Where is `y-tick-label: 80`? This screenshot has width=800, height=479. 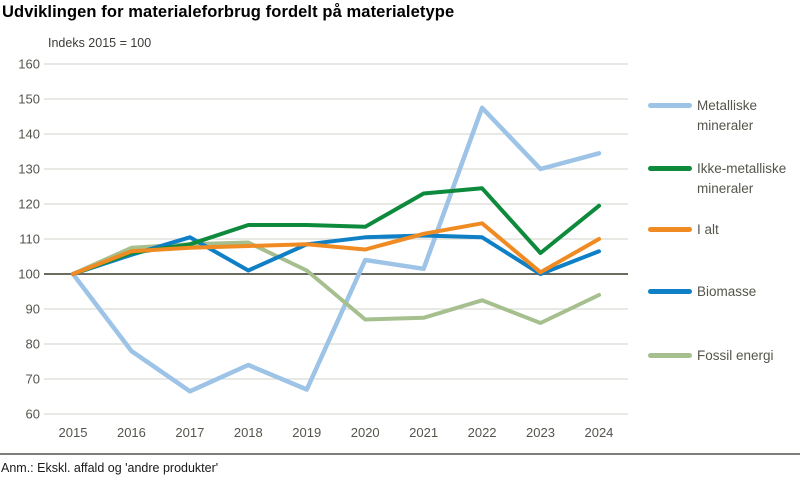 y-tick-label: 80 is located at coordinates (33, 344).